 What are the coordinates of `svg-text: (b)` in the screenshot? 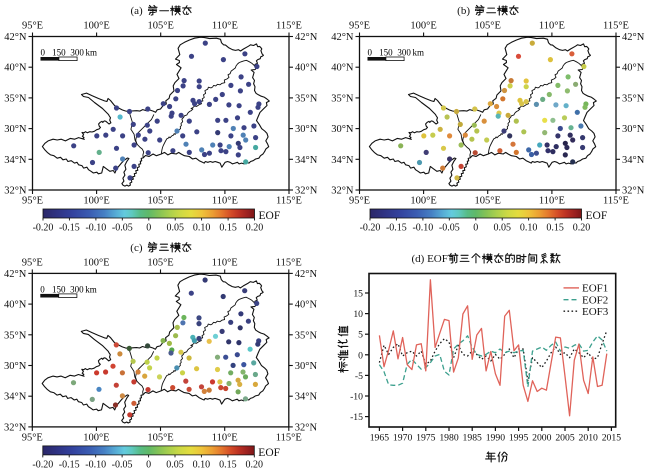 It's located at (463, 11).